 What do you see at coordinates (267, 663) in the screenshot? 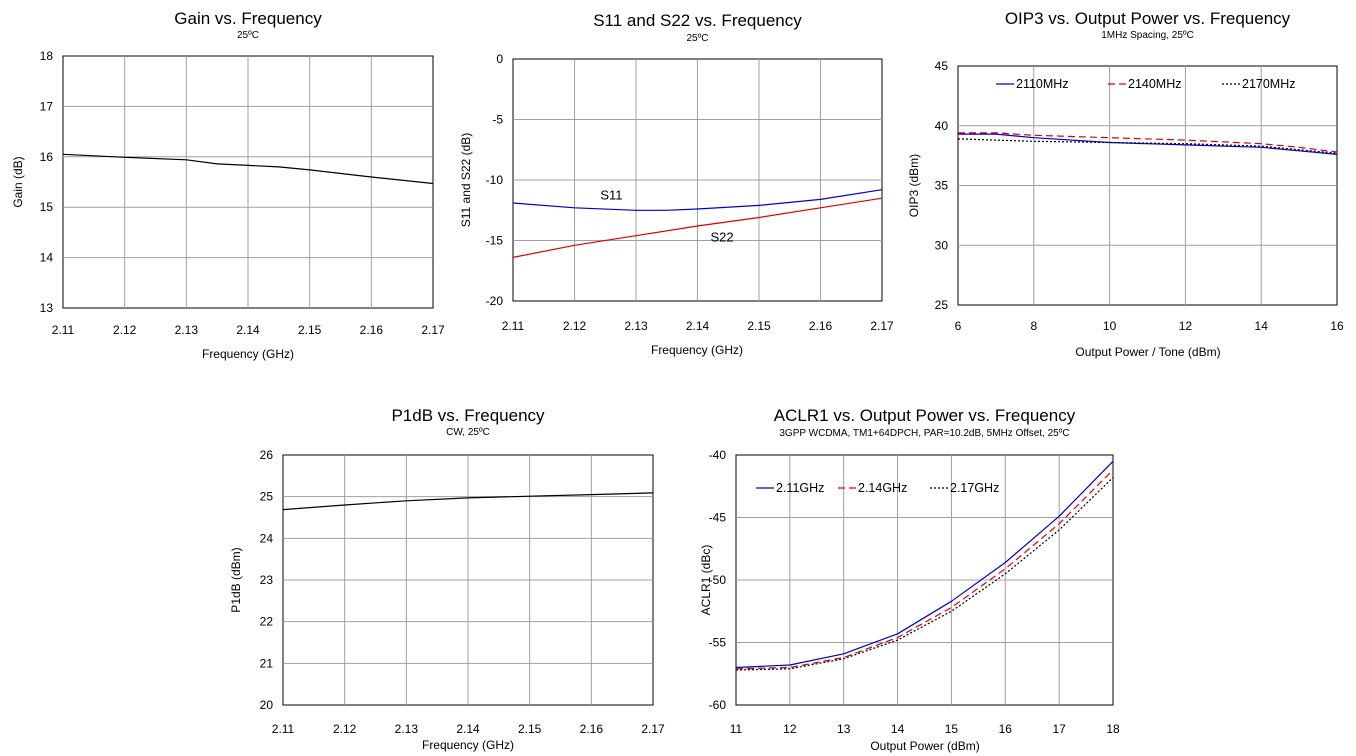
I see `y-tick-label: 21` at bounding box center [267, 663].